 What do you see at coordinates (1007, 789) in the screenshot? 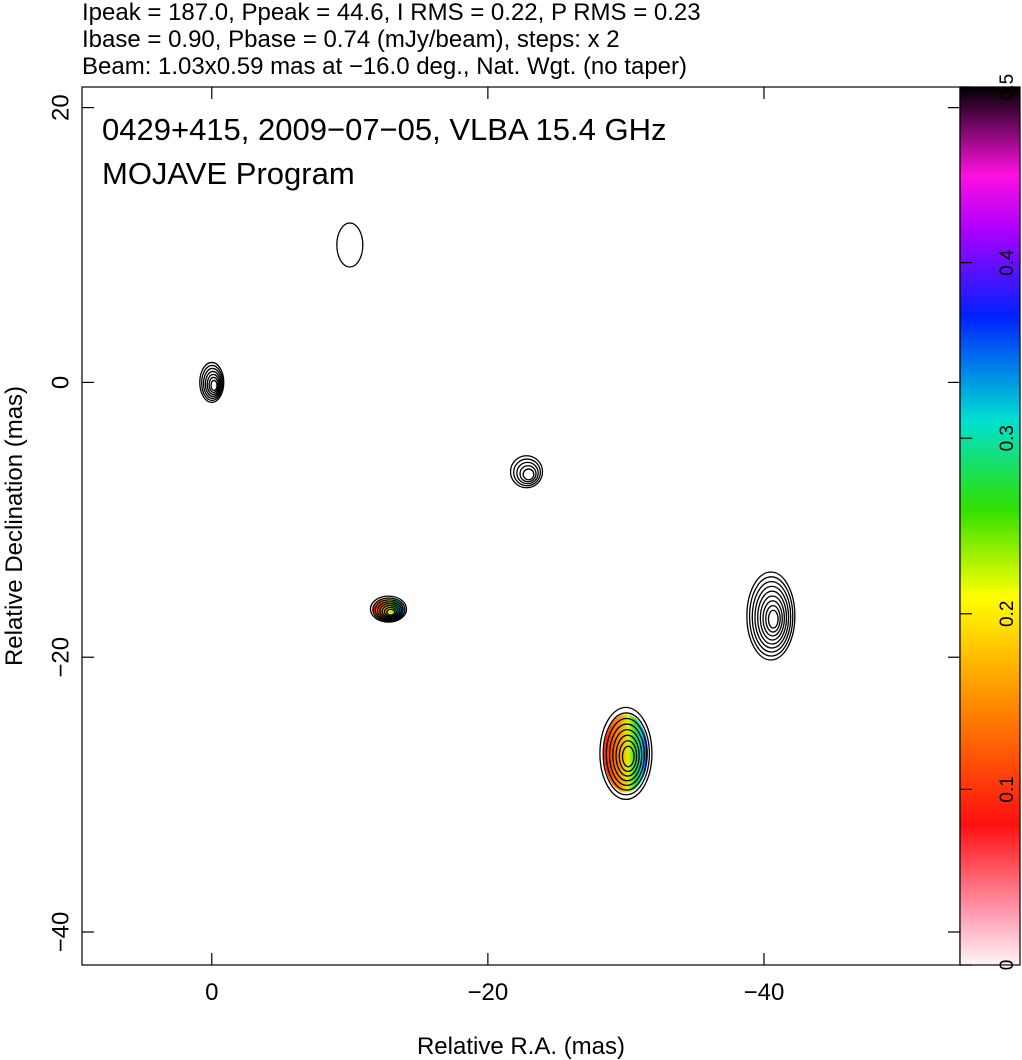
I see `colorbar-tick-label: 0.1` at bounding box center [1007, 789].